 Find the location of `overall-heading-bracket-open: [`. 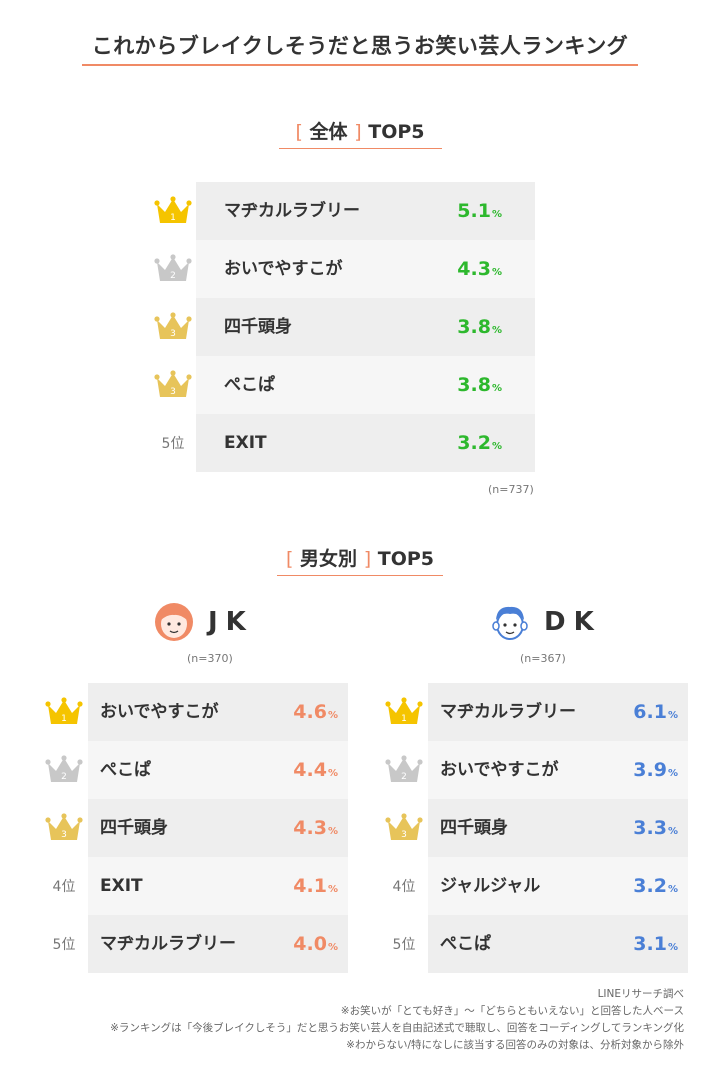

overall-heading-bracket-open: [ is located at coordinates (299, 132).